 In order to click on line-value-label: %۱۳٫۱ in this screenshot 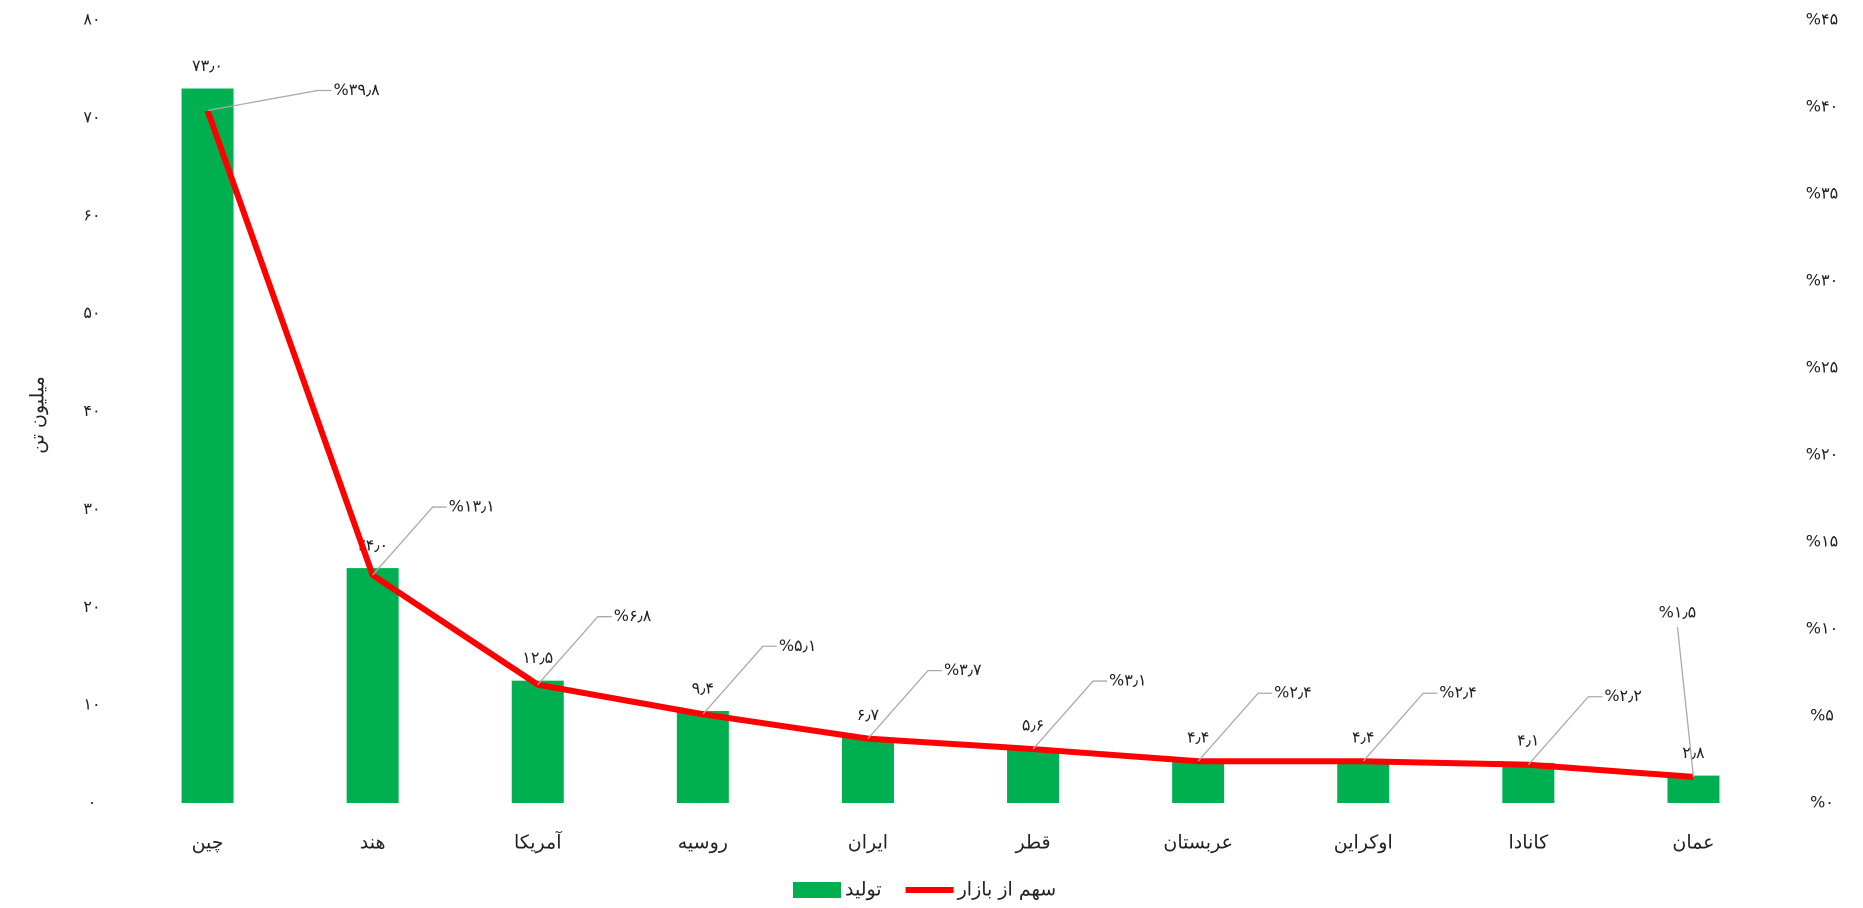, I will do `click(472, 506)`.